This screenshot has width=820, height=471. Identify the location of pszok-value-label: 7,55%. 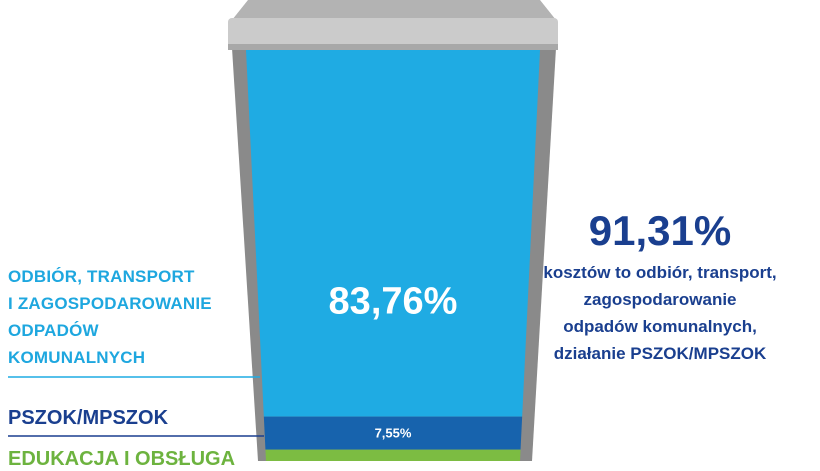
(393, 433).